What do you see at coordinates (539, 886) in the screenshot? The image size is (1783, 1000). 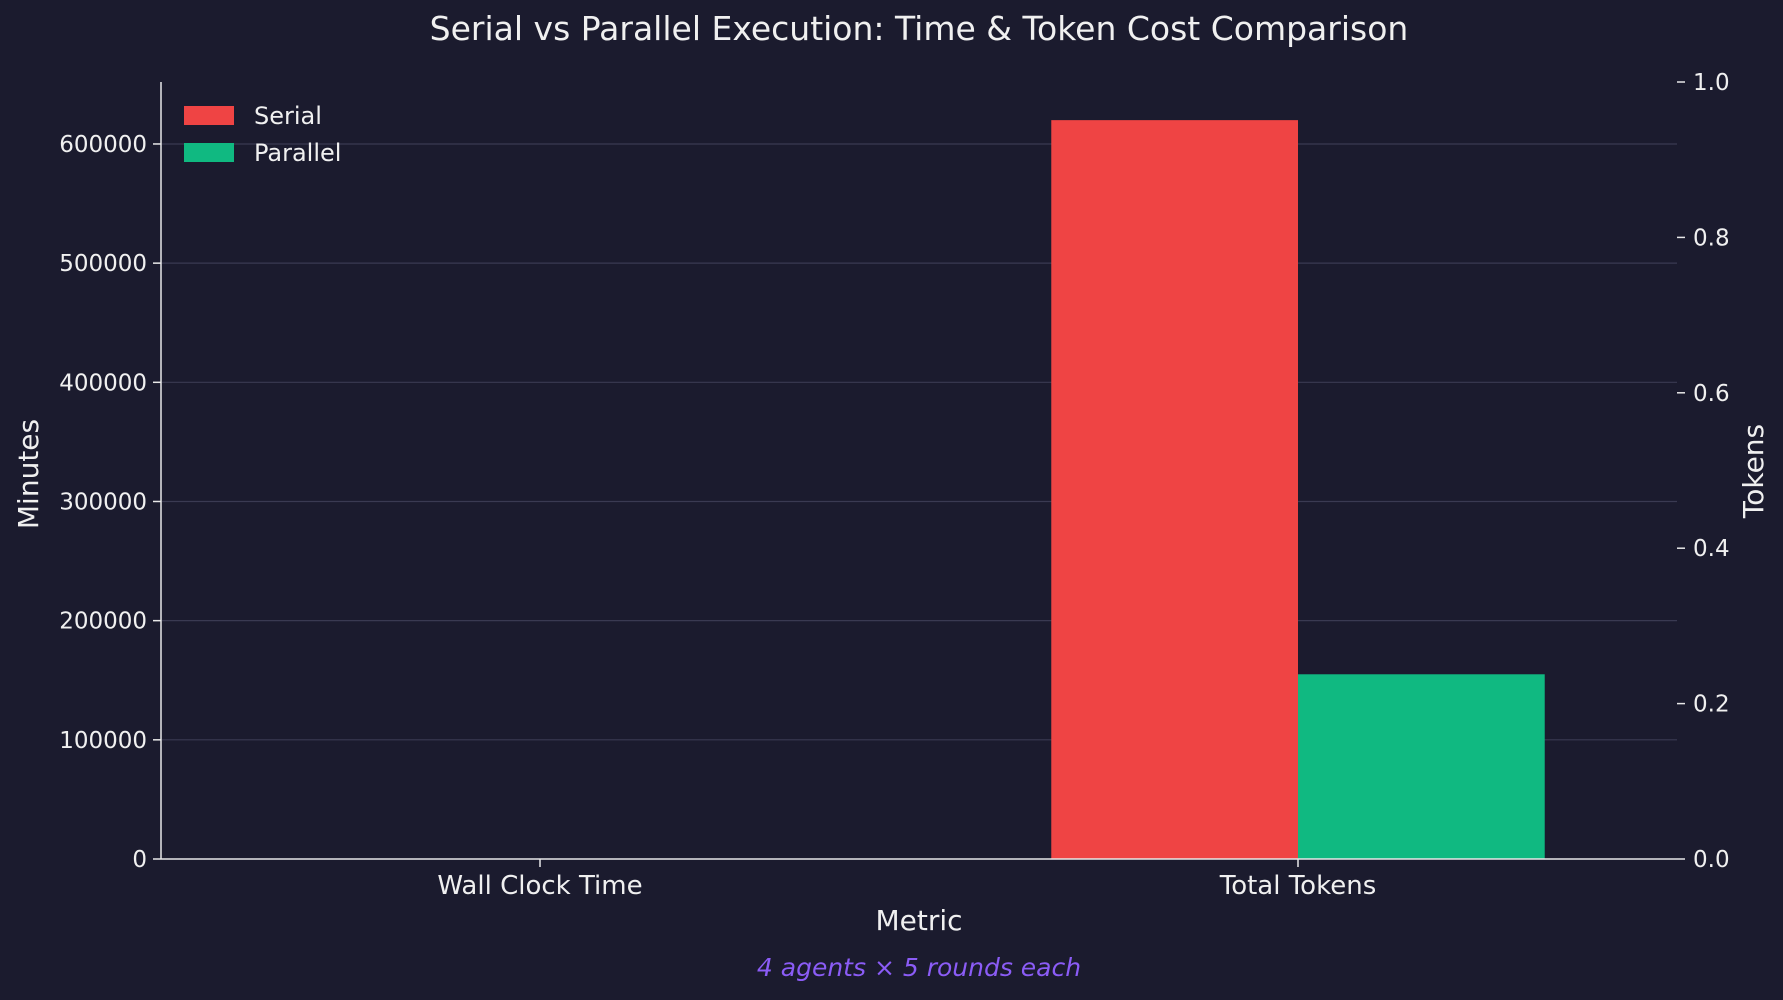 I see `x-tick-label: Wall Clock Time` at bounding box center [539, 886].